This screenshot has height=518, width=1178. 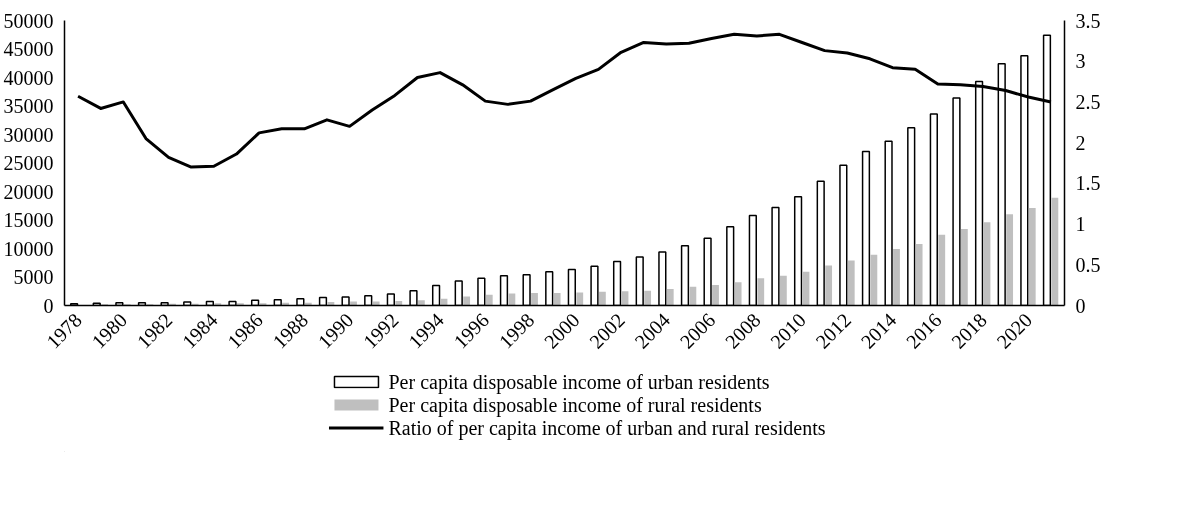 I want to click on y2-tick-label: 3, so click(x=1080, y=61).